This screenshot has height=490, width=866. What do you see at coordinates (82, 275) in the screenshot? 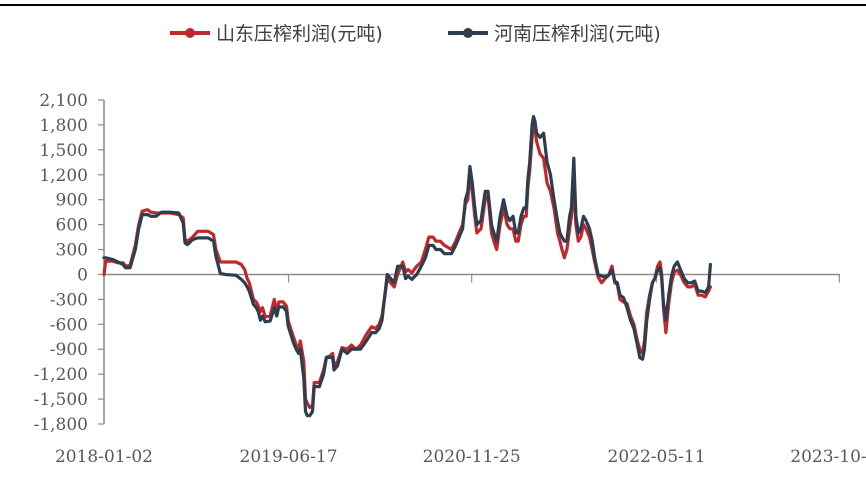
I see `y-tick-label: 0` at bounding box center [82, 275].